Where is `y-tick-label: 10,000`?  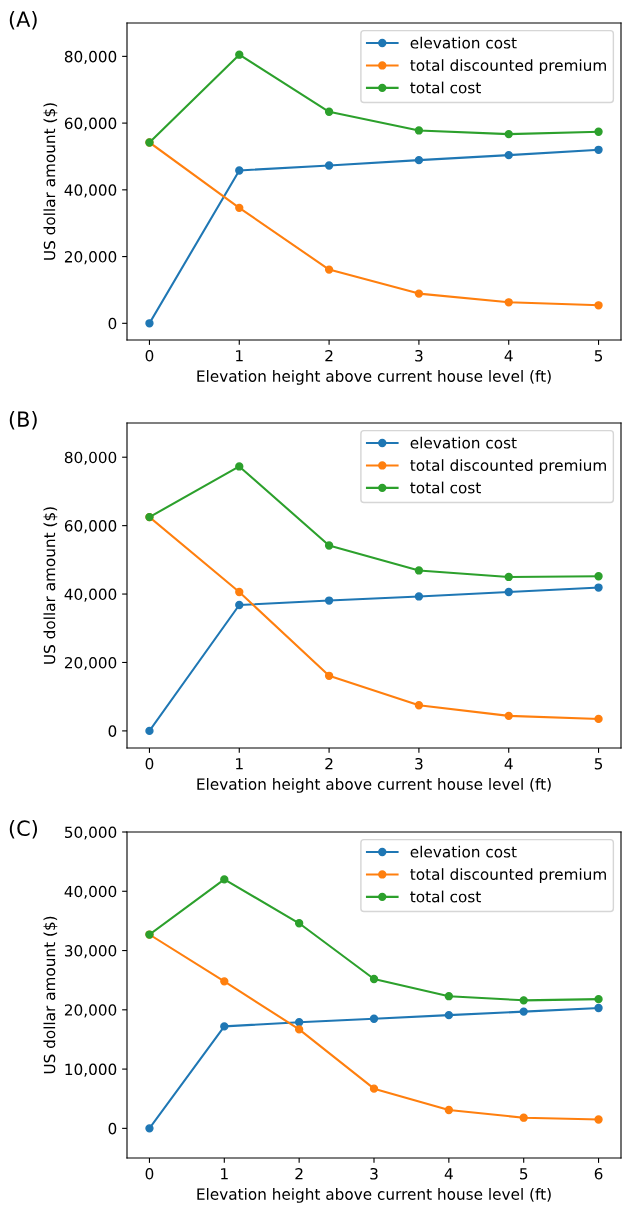 y-tick-label: 10,000 is located at coordinates (91, 1070).